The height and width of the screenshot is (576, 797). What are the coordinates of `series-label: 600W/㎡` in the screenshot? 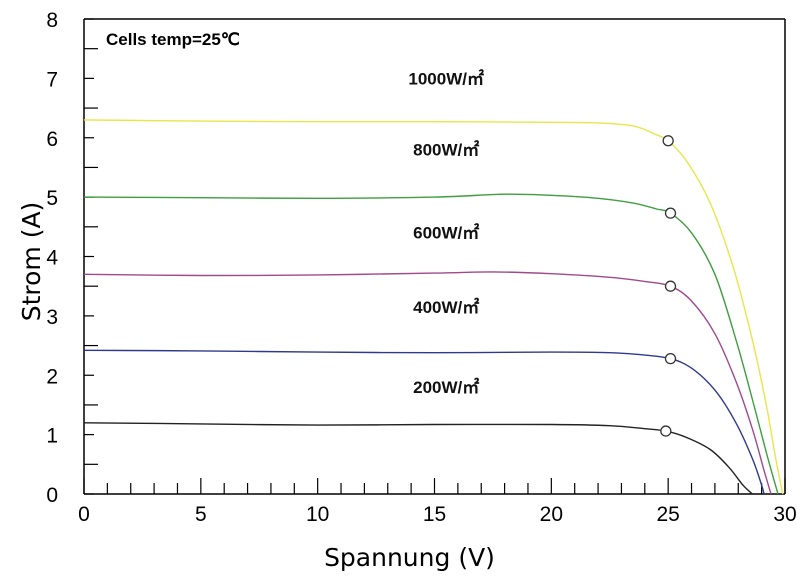 It's located at (446, 233).